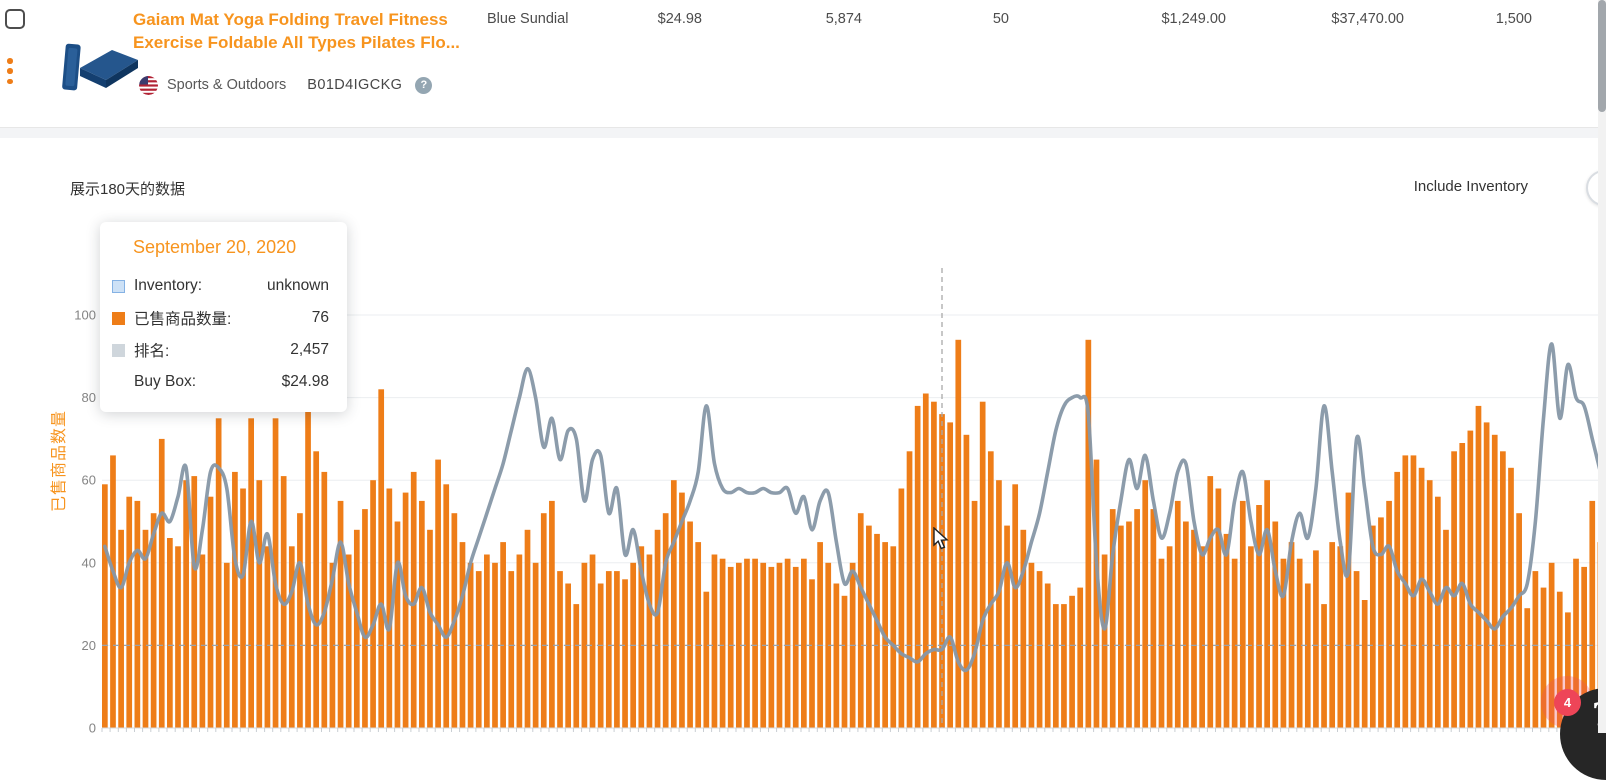 The width and height of the screenshot is (1606, 780). What do you see at coordinates (220, 318) in the screenshot?
I see `tooltip-row-sold: 已售商品数量: 76` at bounding box center [220, 318].